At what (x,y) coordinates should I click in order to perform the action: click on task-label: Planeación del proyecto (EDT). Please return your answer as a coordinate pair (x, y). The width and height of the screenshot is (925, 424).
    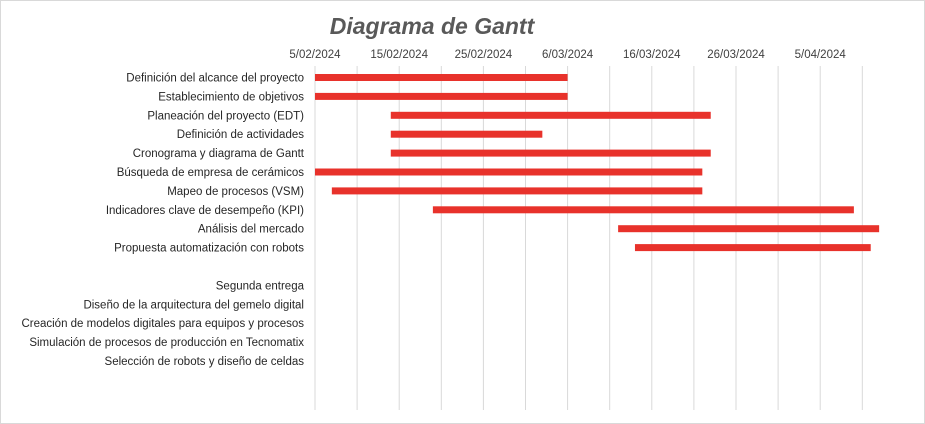
    Looking at the image, I should click on (225, 116).